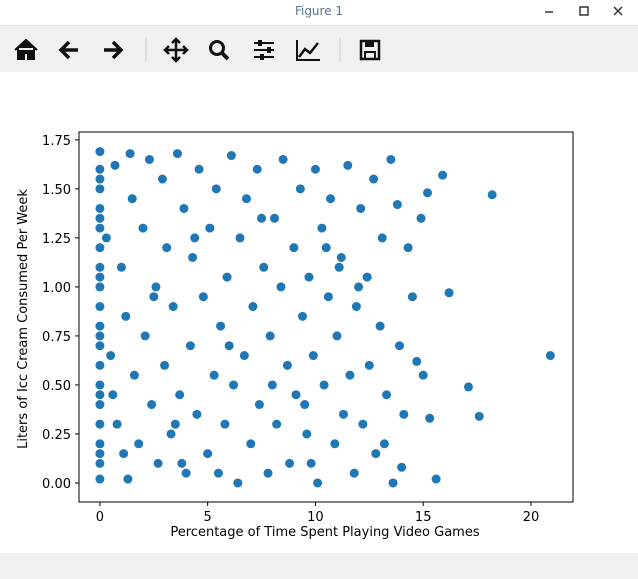 The width and height of the screenshot is (638, 579). I want to click on y-tick-label: 1.75, so click(56, 141).